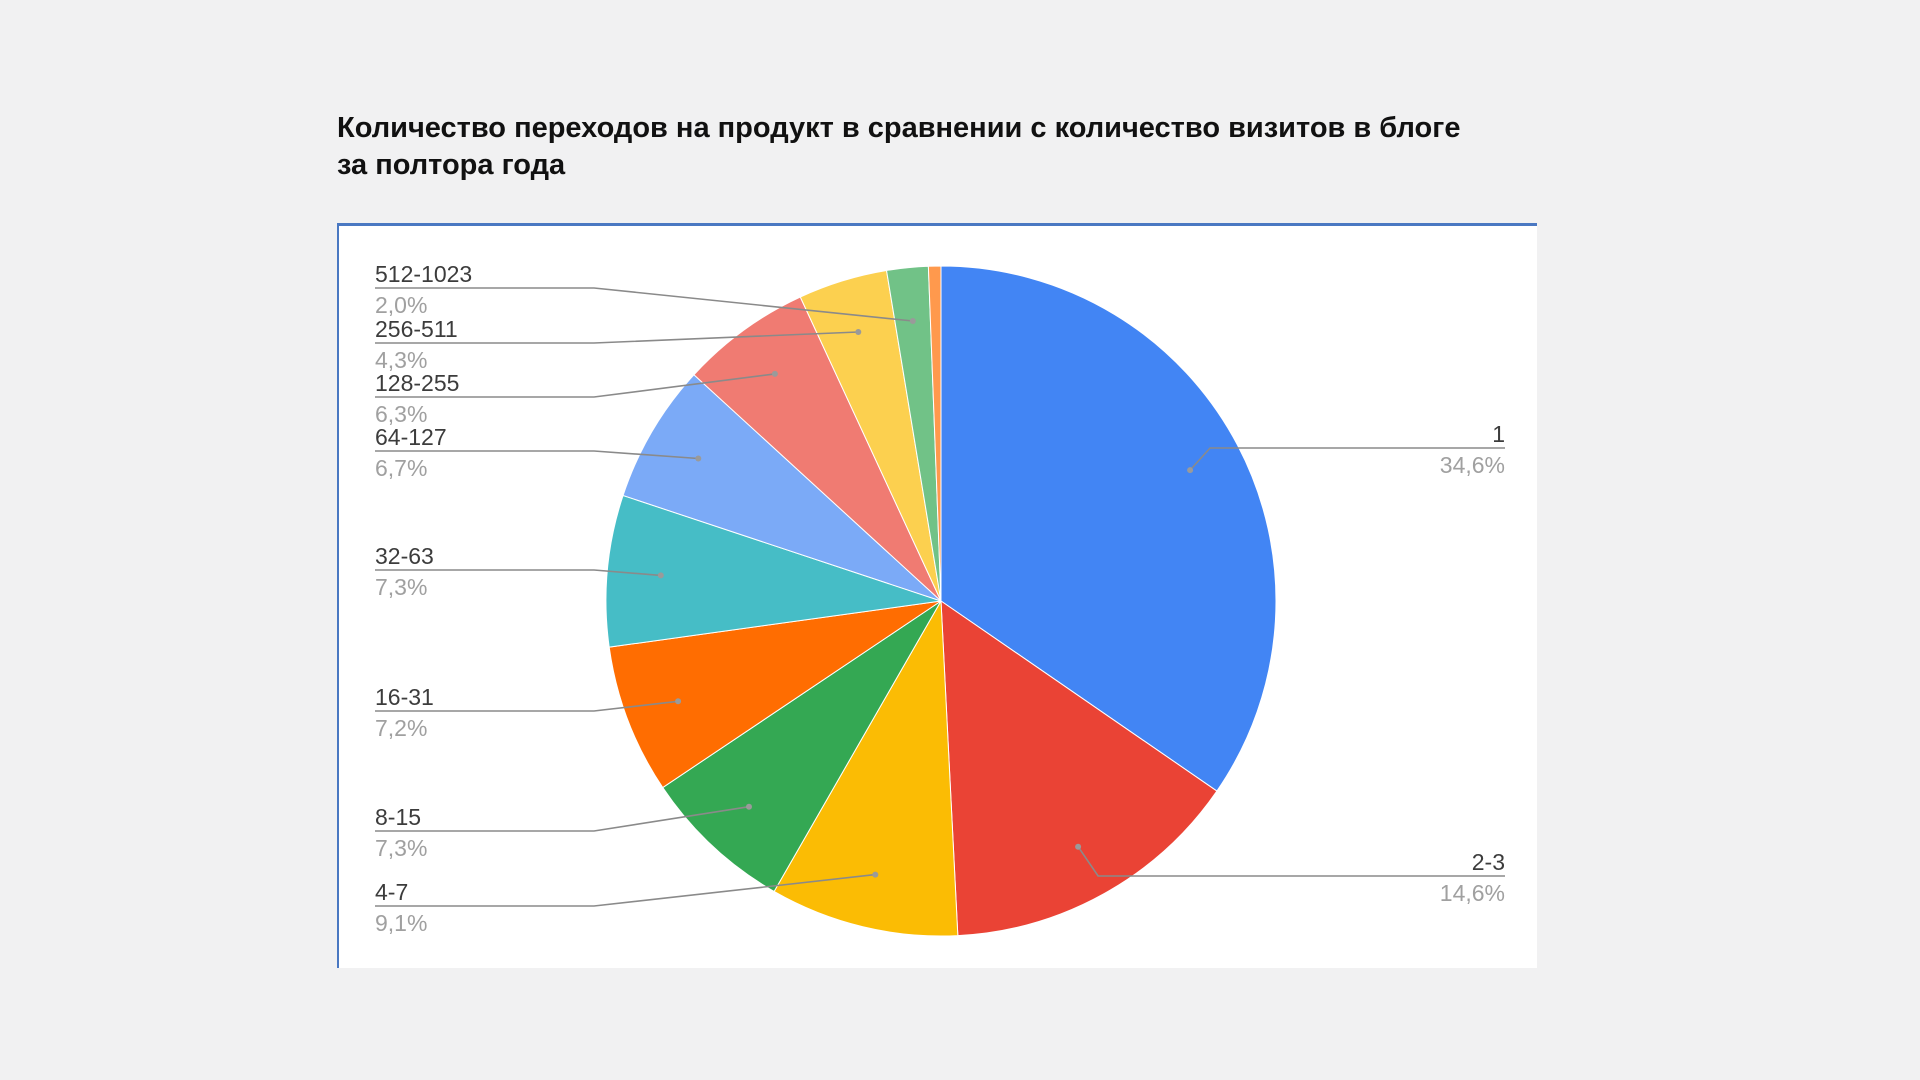 The width and height of the screenshot is (1920, 1080). I want to click on slice-label-128-255: 128-255, so click(417, 383).